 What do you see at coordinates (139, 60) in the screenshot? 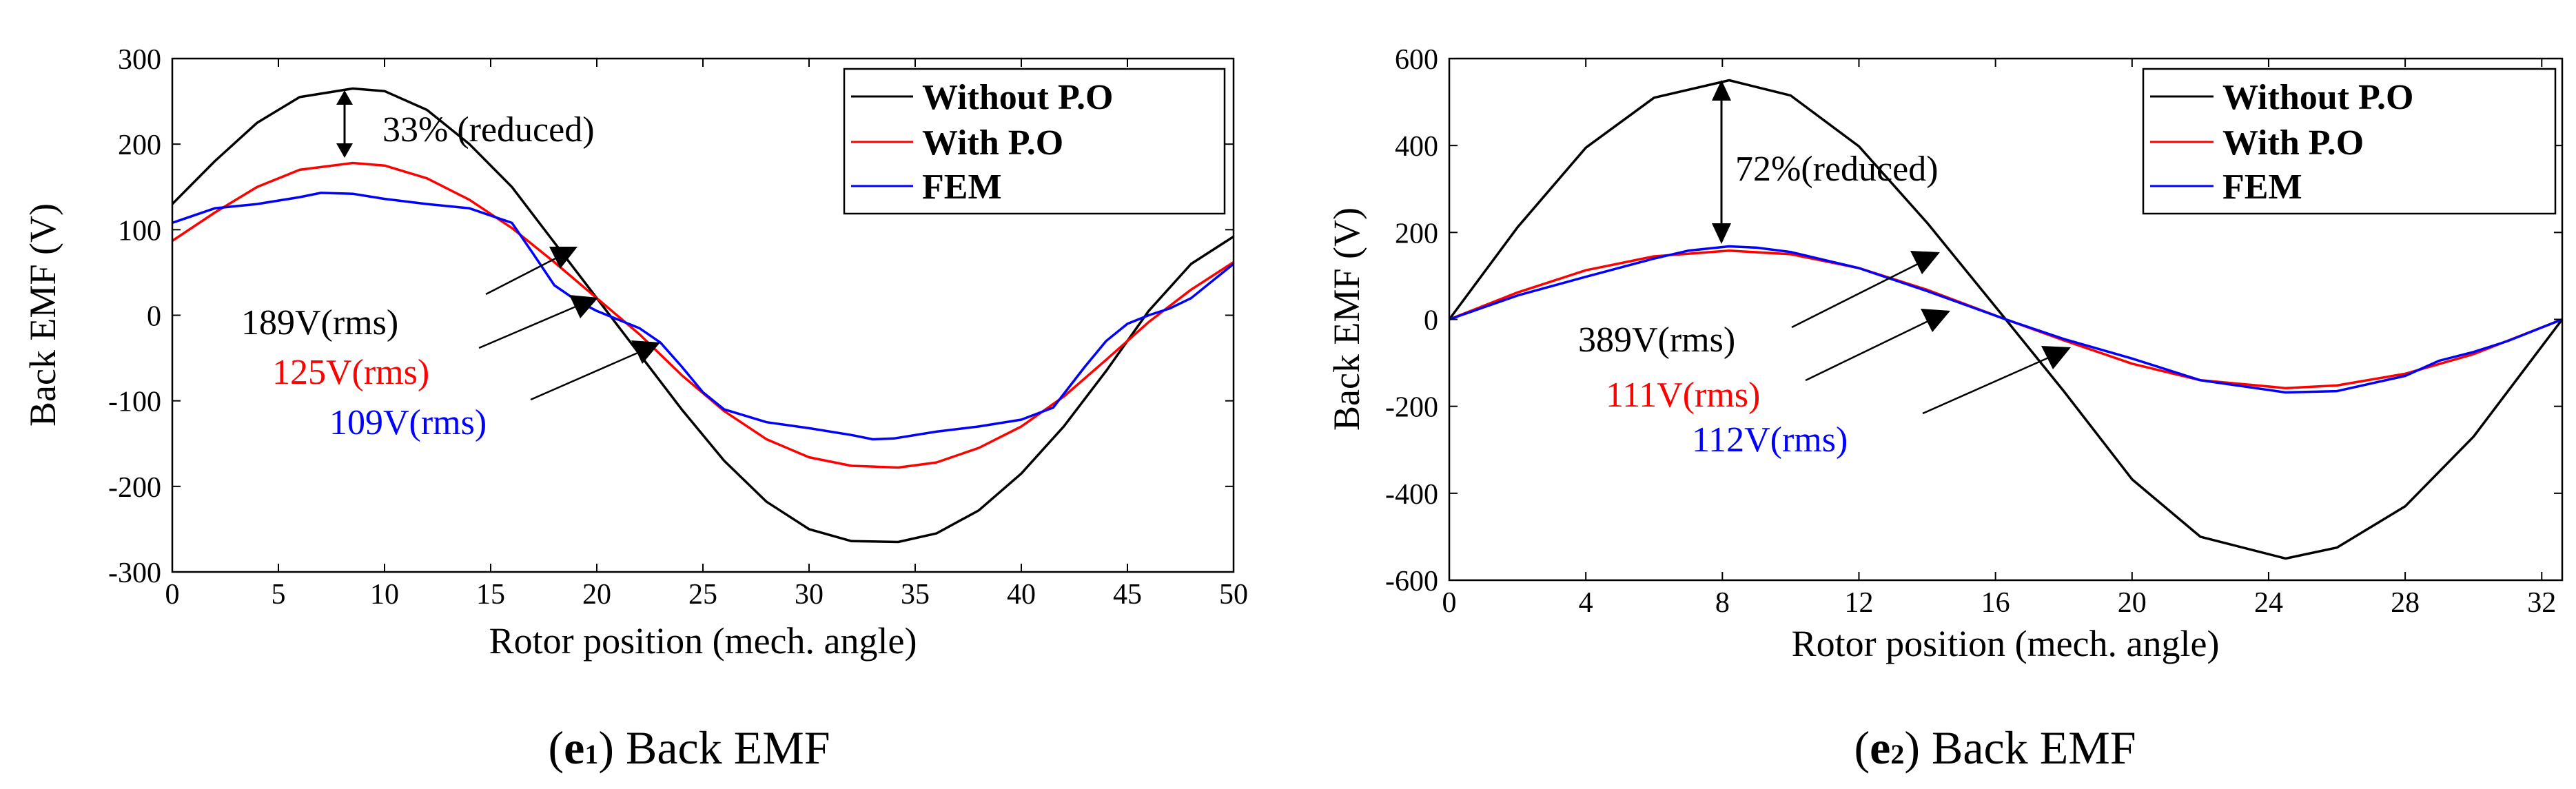
I see `y-tick-label: 300` at bounding box center [139, 60].